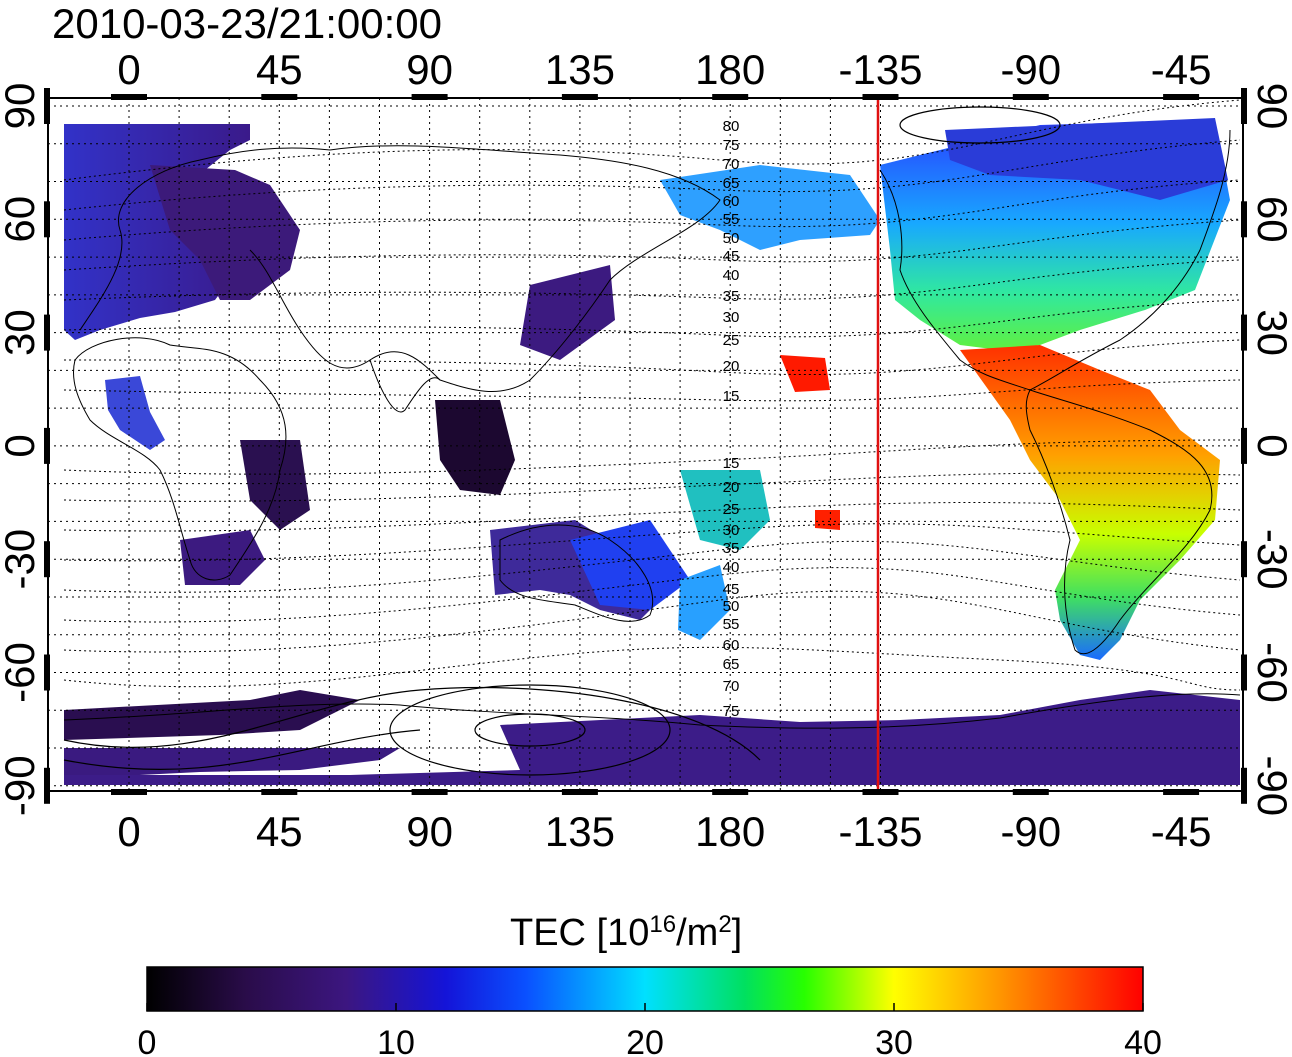 This screenshot has height=1057, width=1292. Describe the element at coordinates (731, 126) in the screenshot. I see `contour-label: 80` at that location.